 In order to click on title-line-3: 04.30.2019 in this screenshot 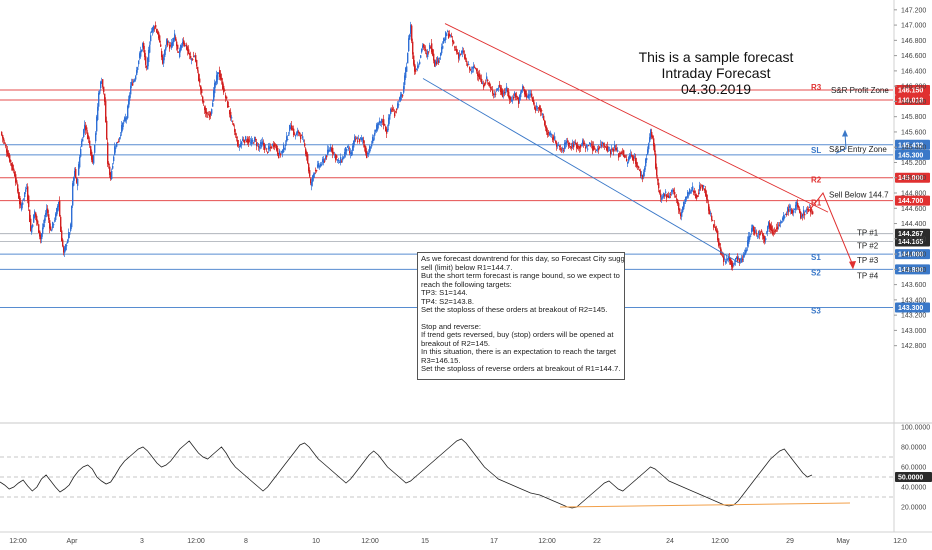, I will do `click(716, 89)`.